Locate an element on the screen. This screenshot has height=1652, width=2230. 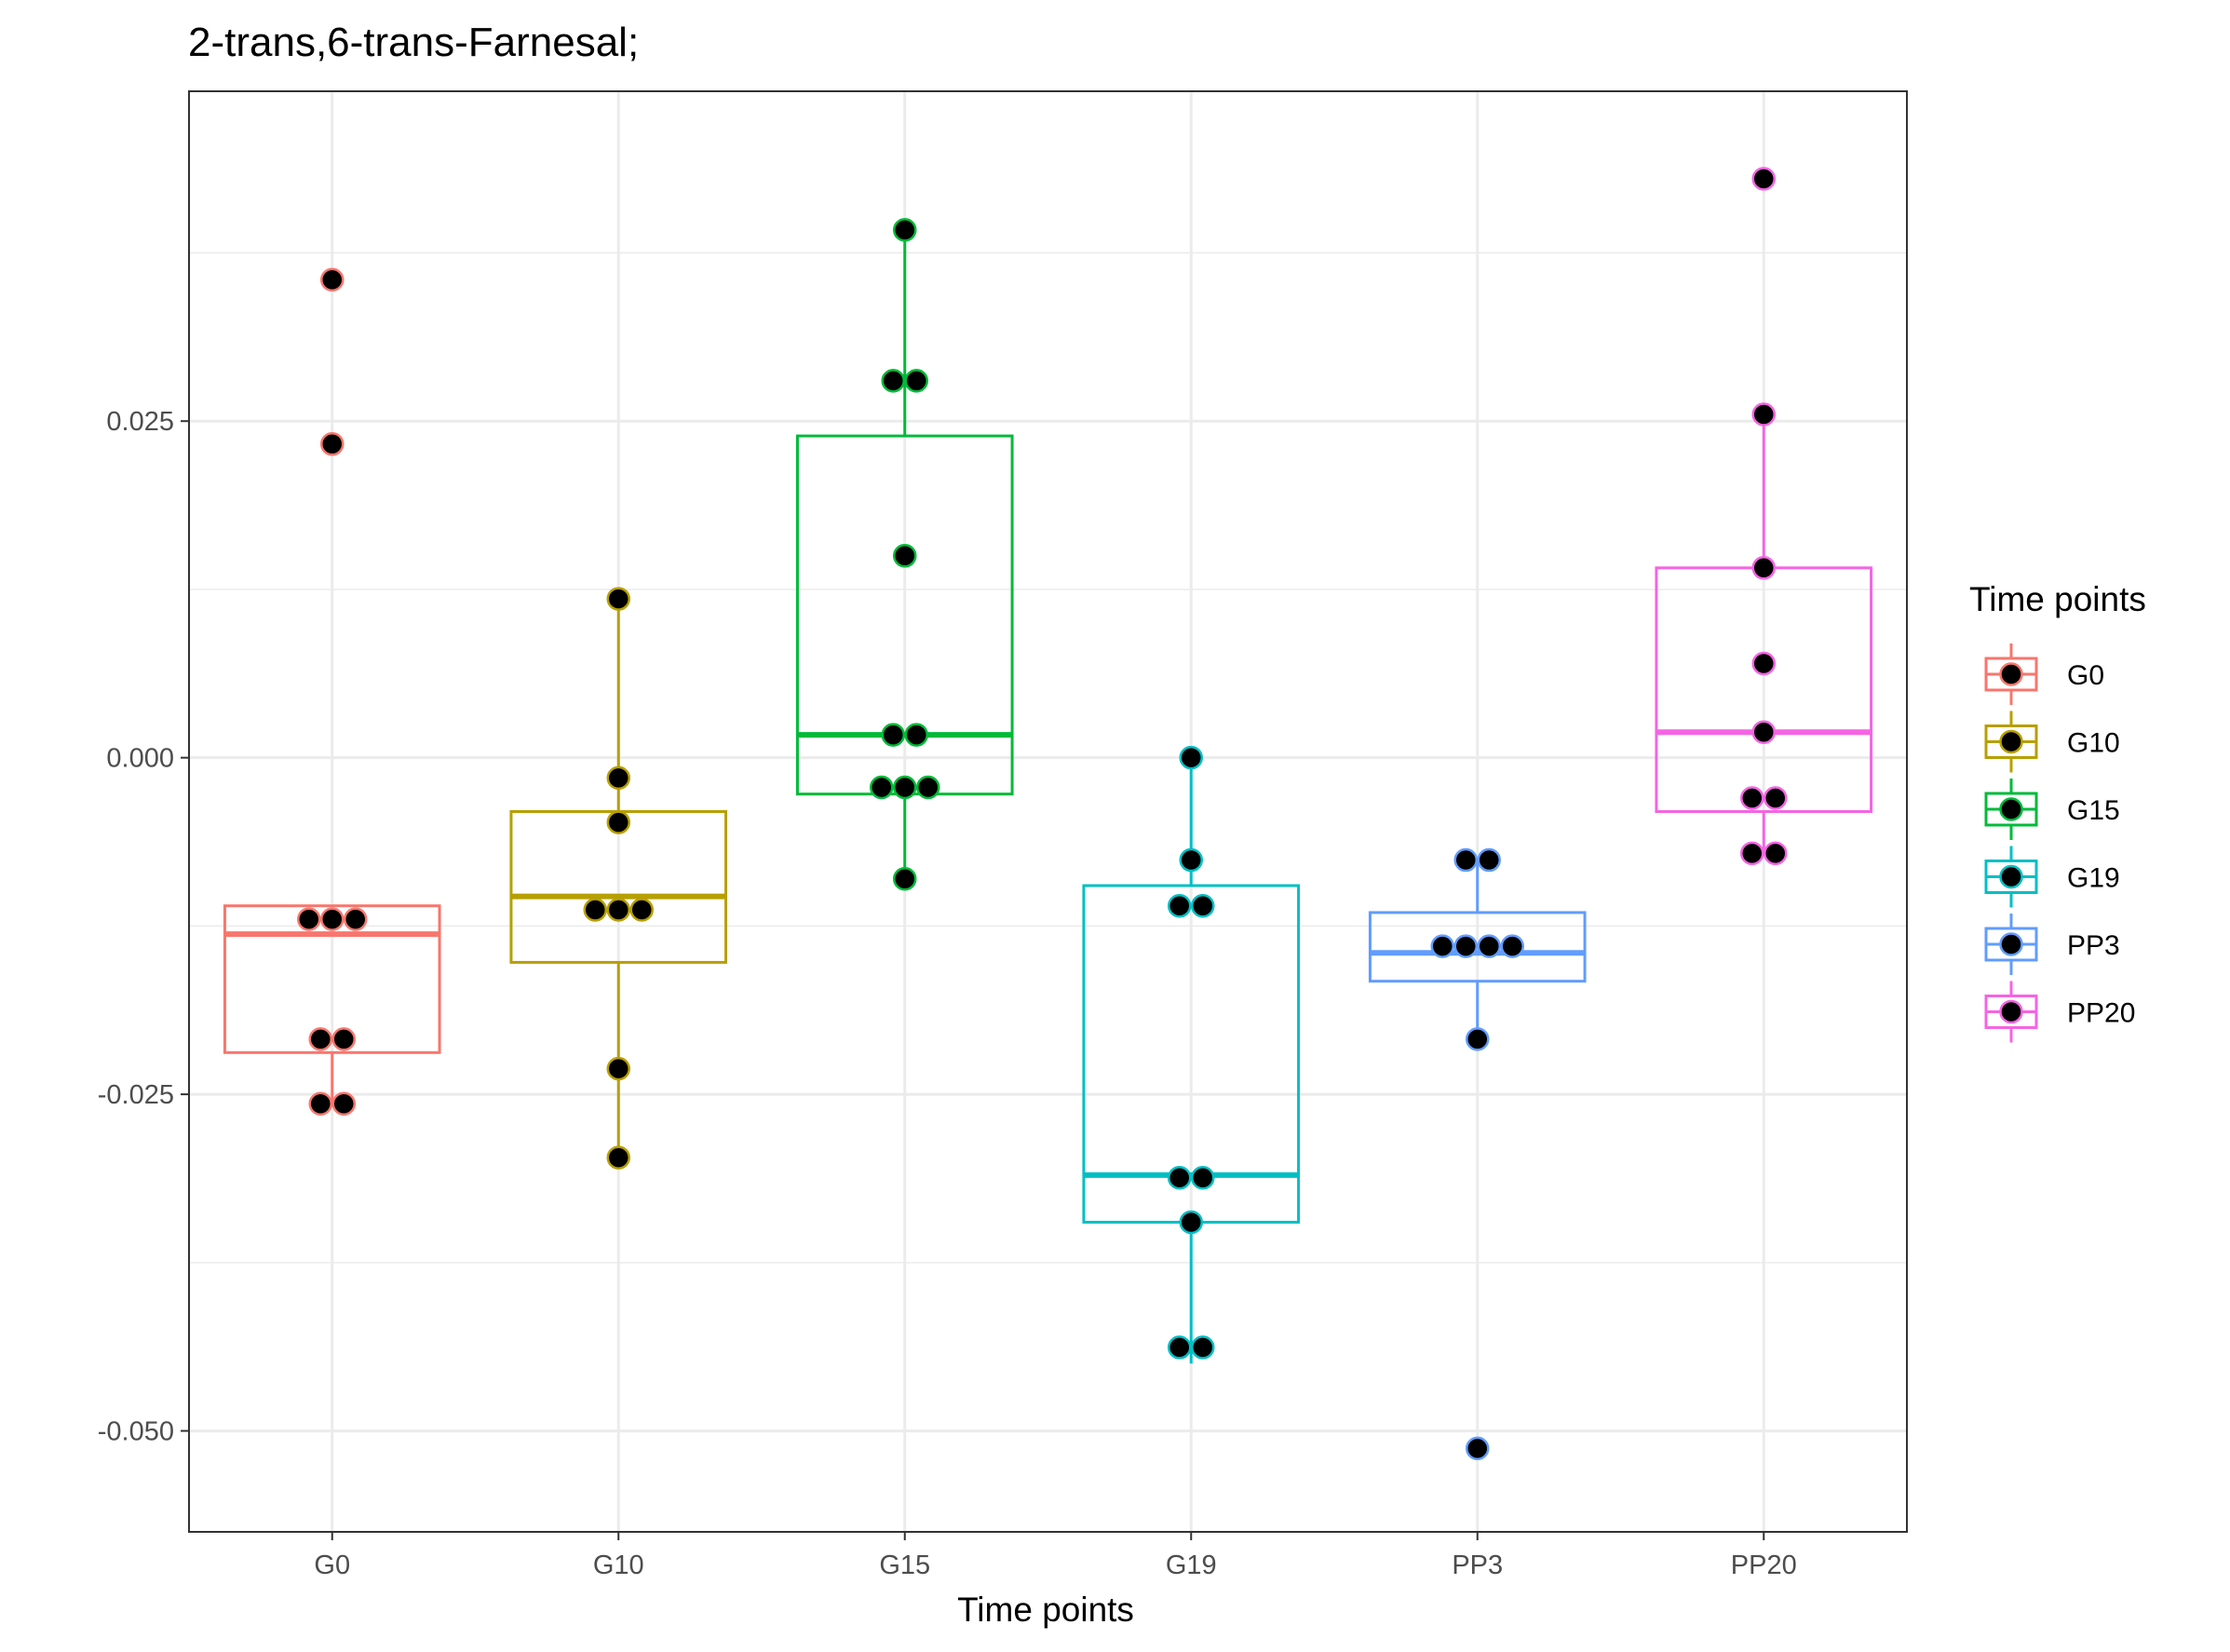
legend: Time points G0 G10 G15 G19 PP3 PP20 is located at coordinates (2057, 811).